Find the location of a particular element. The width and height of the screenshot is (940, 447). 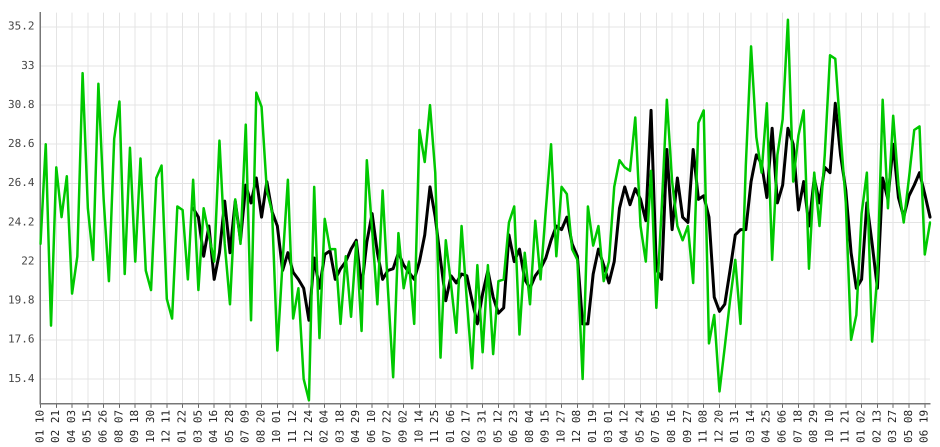

x-tick-label: 10 10 is located at coordinates (829, 427).